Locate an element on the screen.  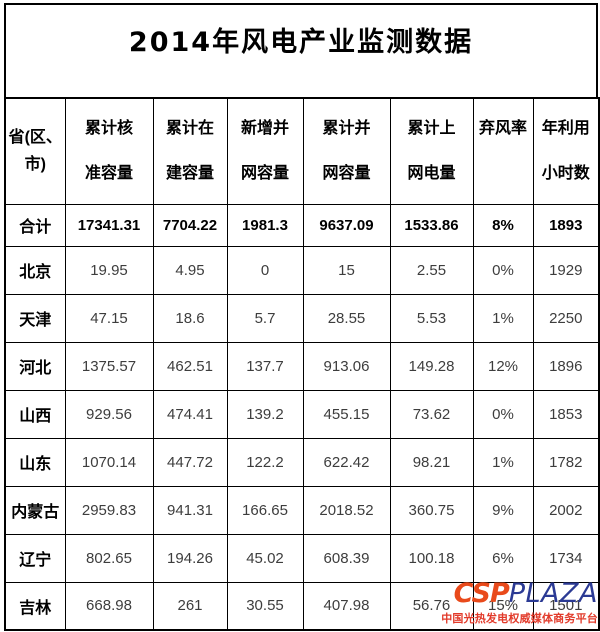
column-header-line: 累计在 is located at coordinates (189, 129).